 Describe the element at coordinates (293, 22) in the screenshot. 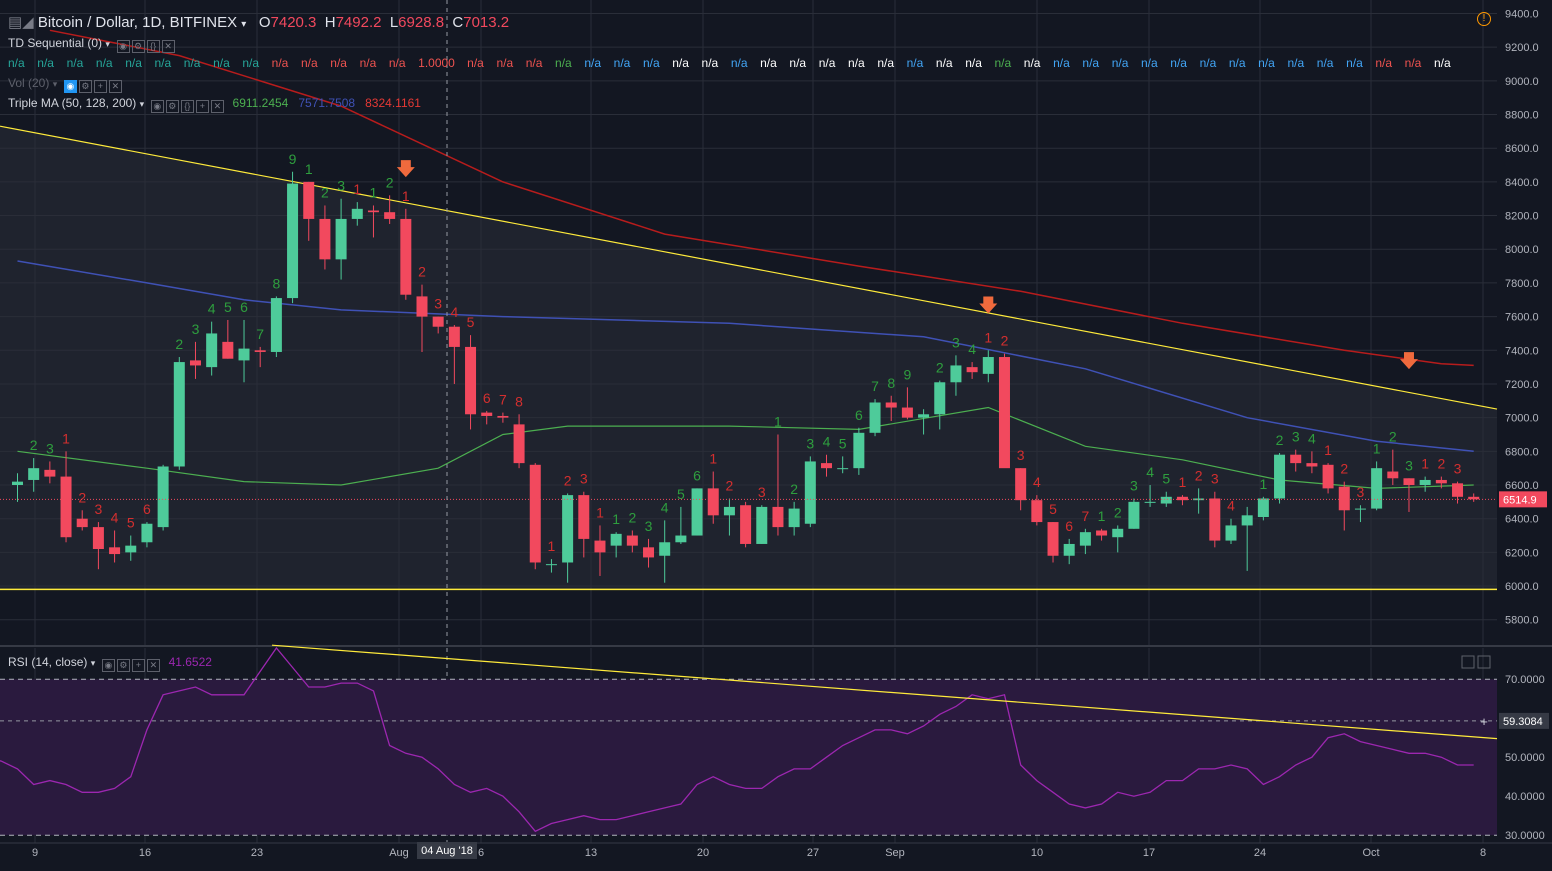

I see `open-value: 7420.3` at that location.